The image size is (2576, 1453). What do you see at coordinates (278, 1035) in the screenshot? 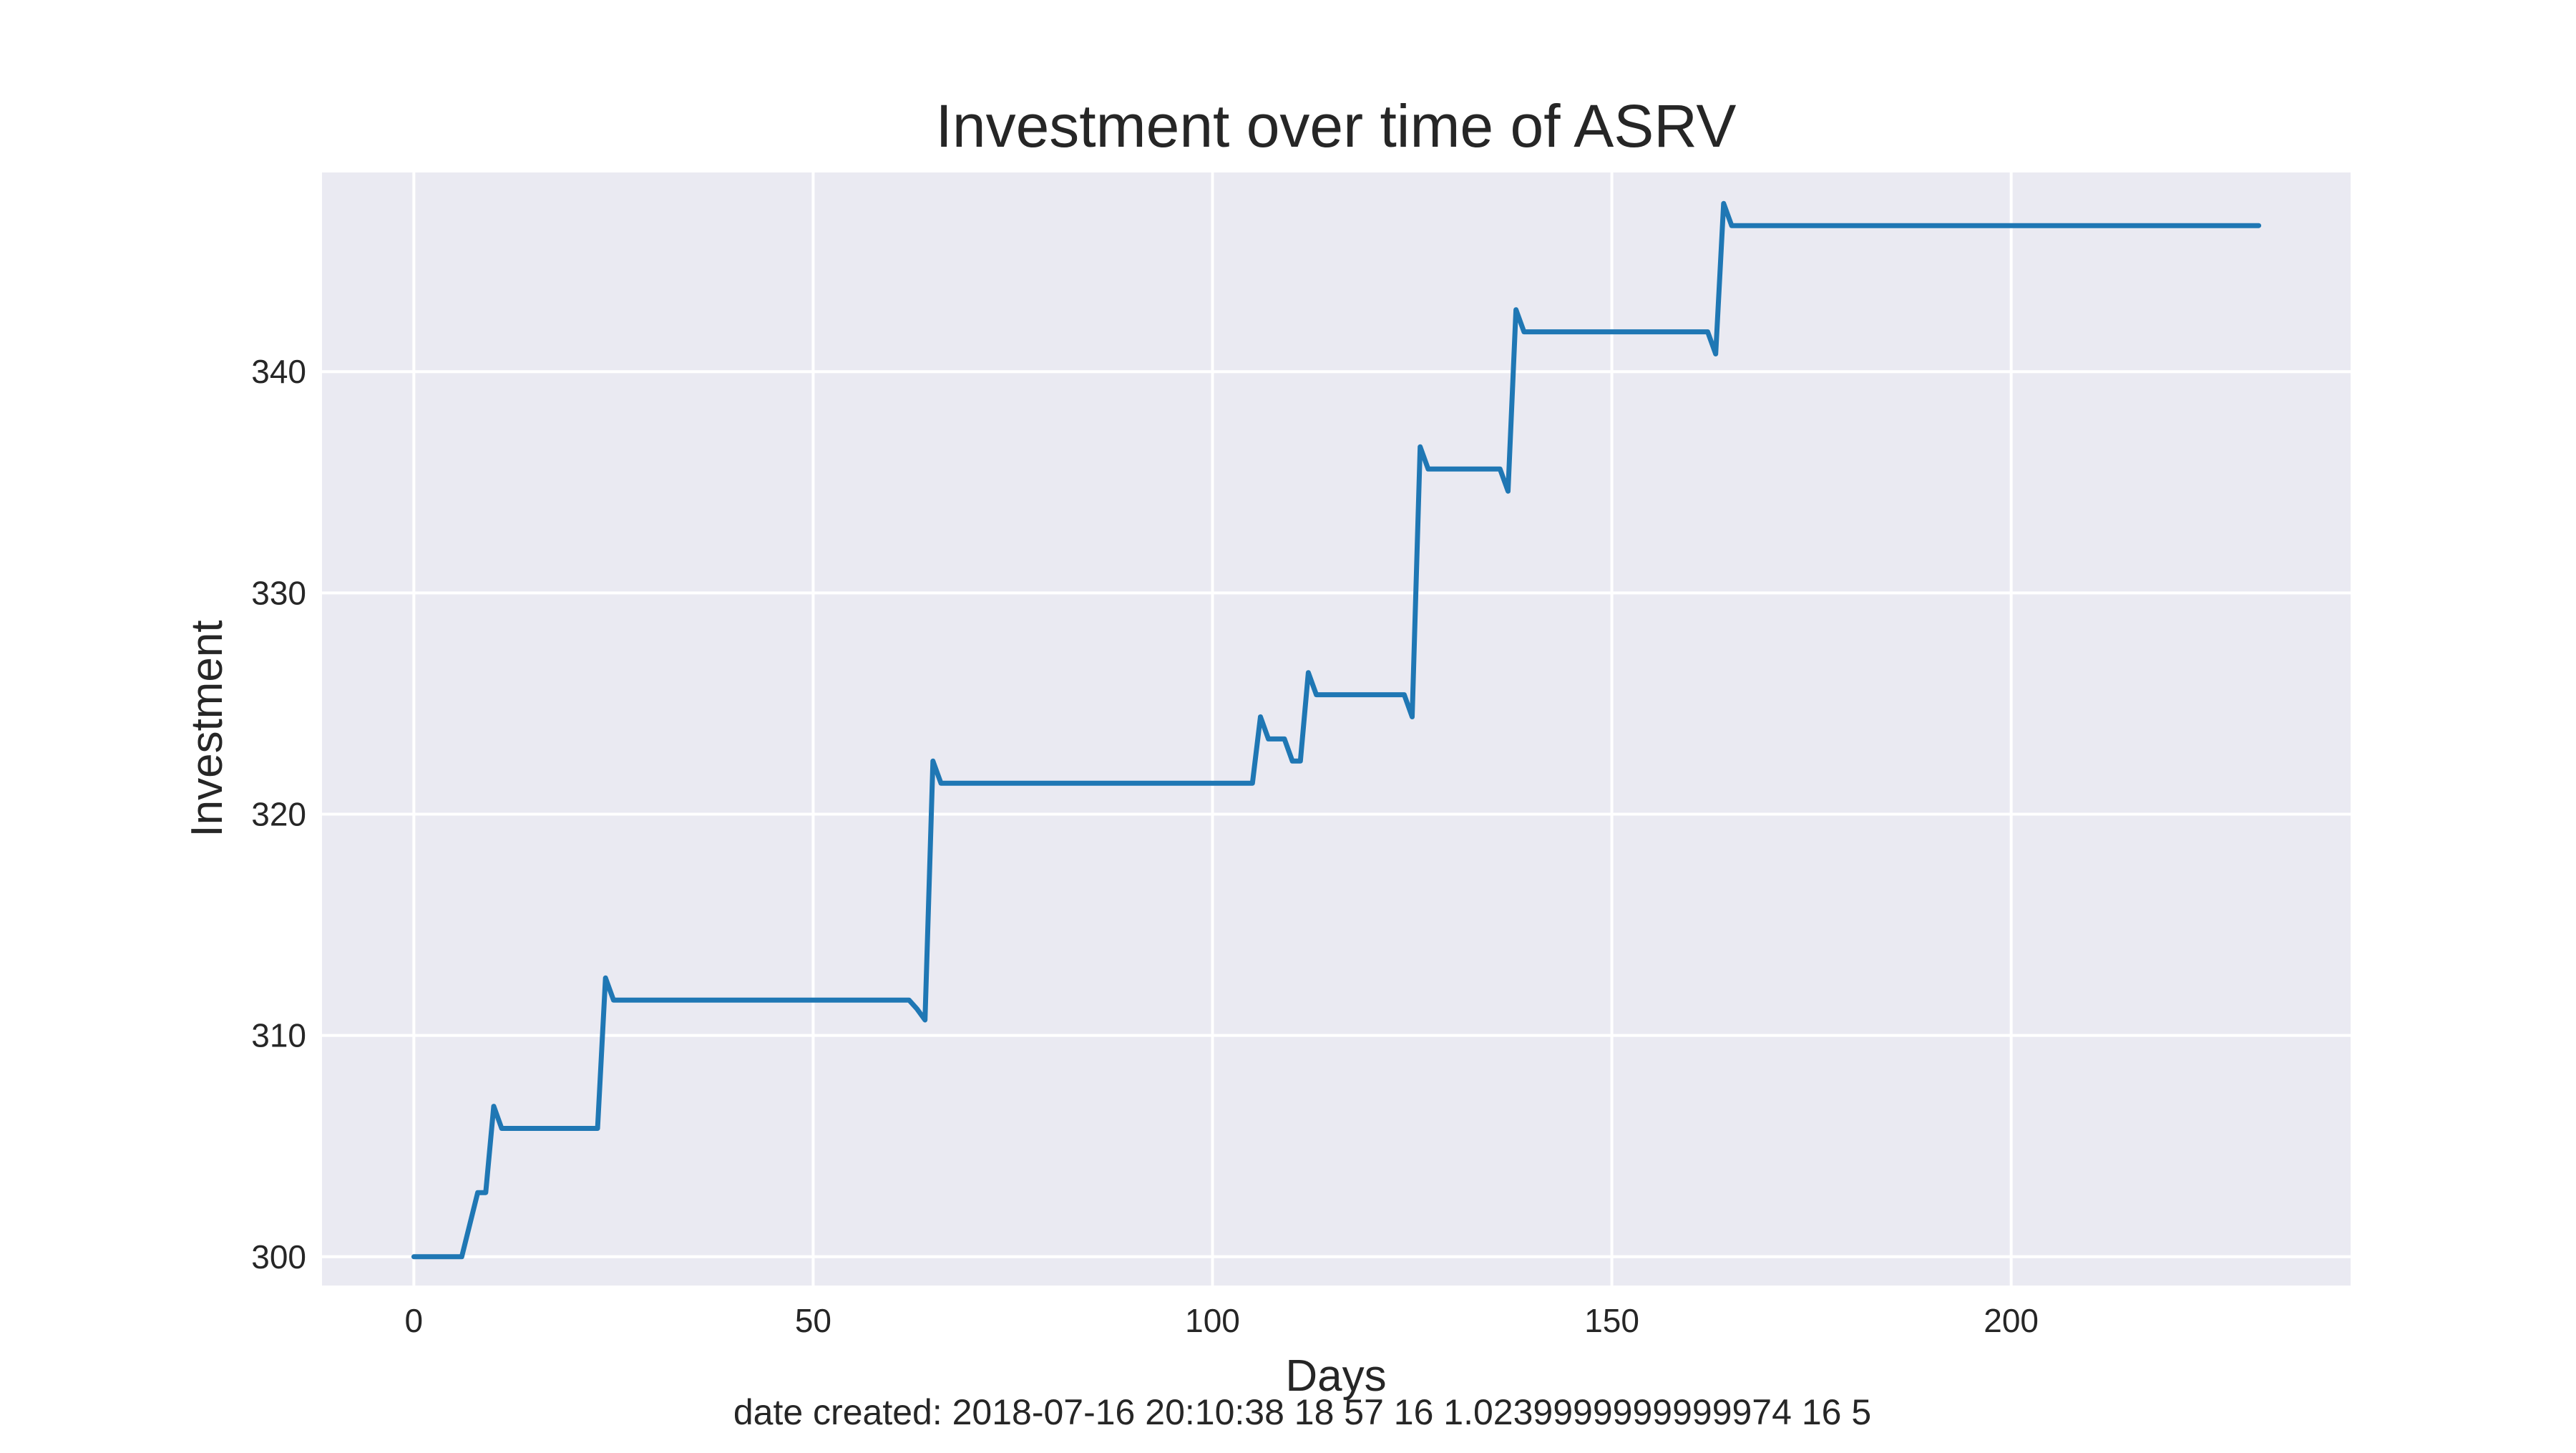
I see `y-tick-label: 310` at bounding box center [278, 1035].